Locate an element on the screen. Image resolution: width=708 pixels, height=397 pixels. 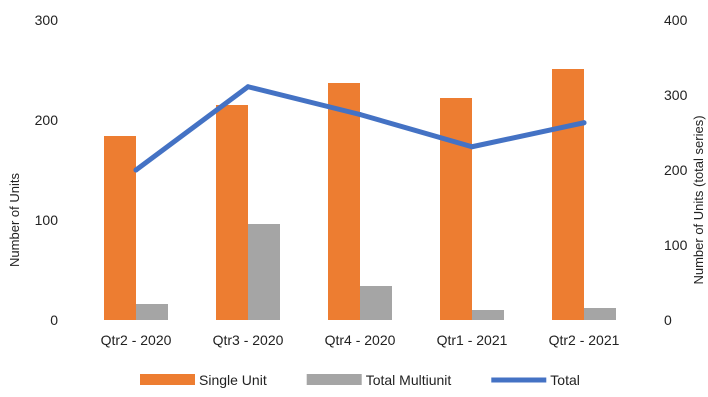
y-right-tick-label-100: 100 is located at coordinates (676, 245).